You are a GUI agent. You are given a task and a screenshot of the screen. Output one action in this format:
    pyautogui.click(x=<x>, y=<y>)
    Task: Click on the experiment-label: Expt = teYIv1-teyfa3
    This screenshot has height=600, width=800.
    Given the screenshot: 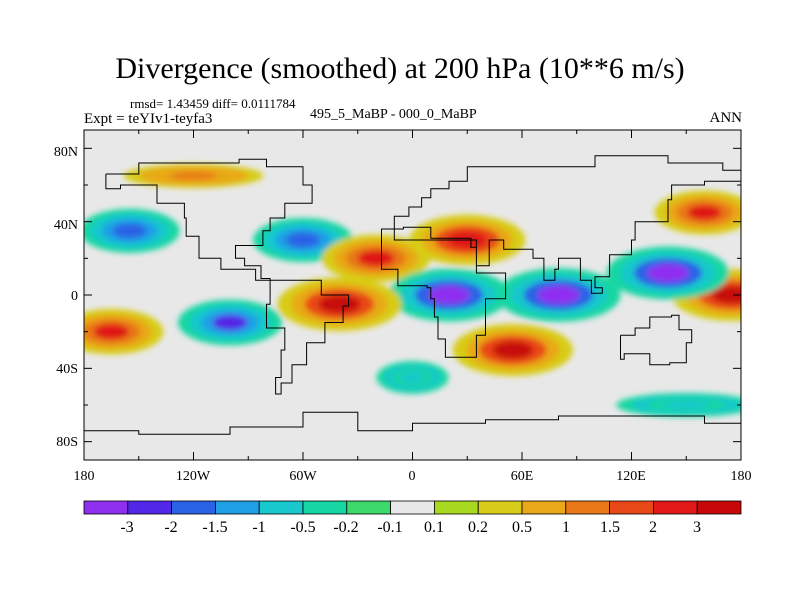 What is the action you would take?
    pyautogui.click(x=148, y=119)
    